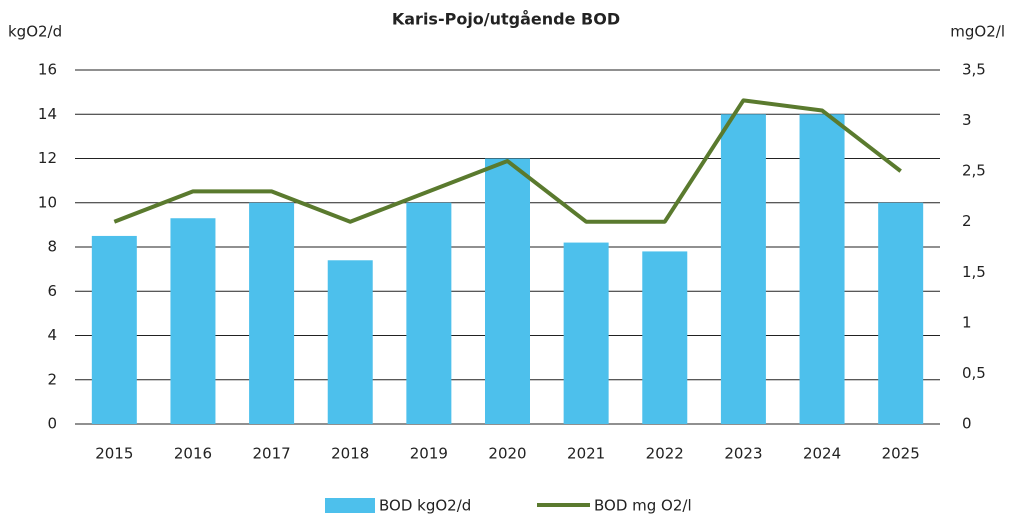  Describe the element at coordinates (52, 424) in the screenshot. I see `y-tick-label: 0` at that location.